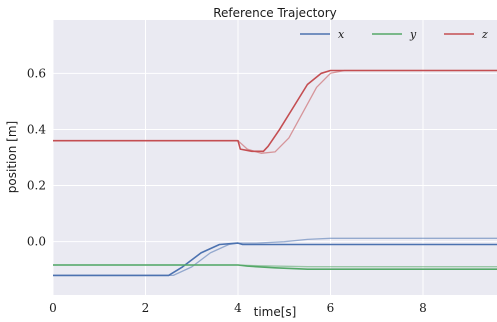 This screenshot has width=497, height=322. I want to click on x-tick-label: 2, so click(146, 308).